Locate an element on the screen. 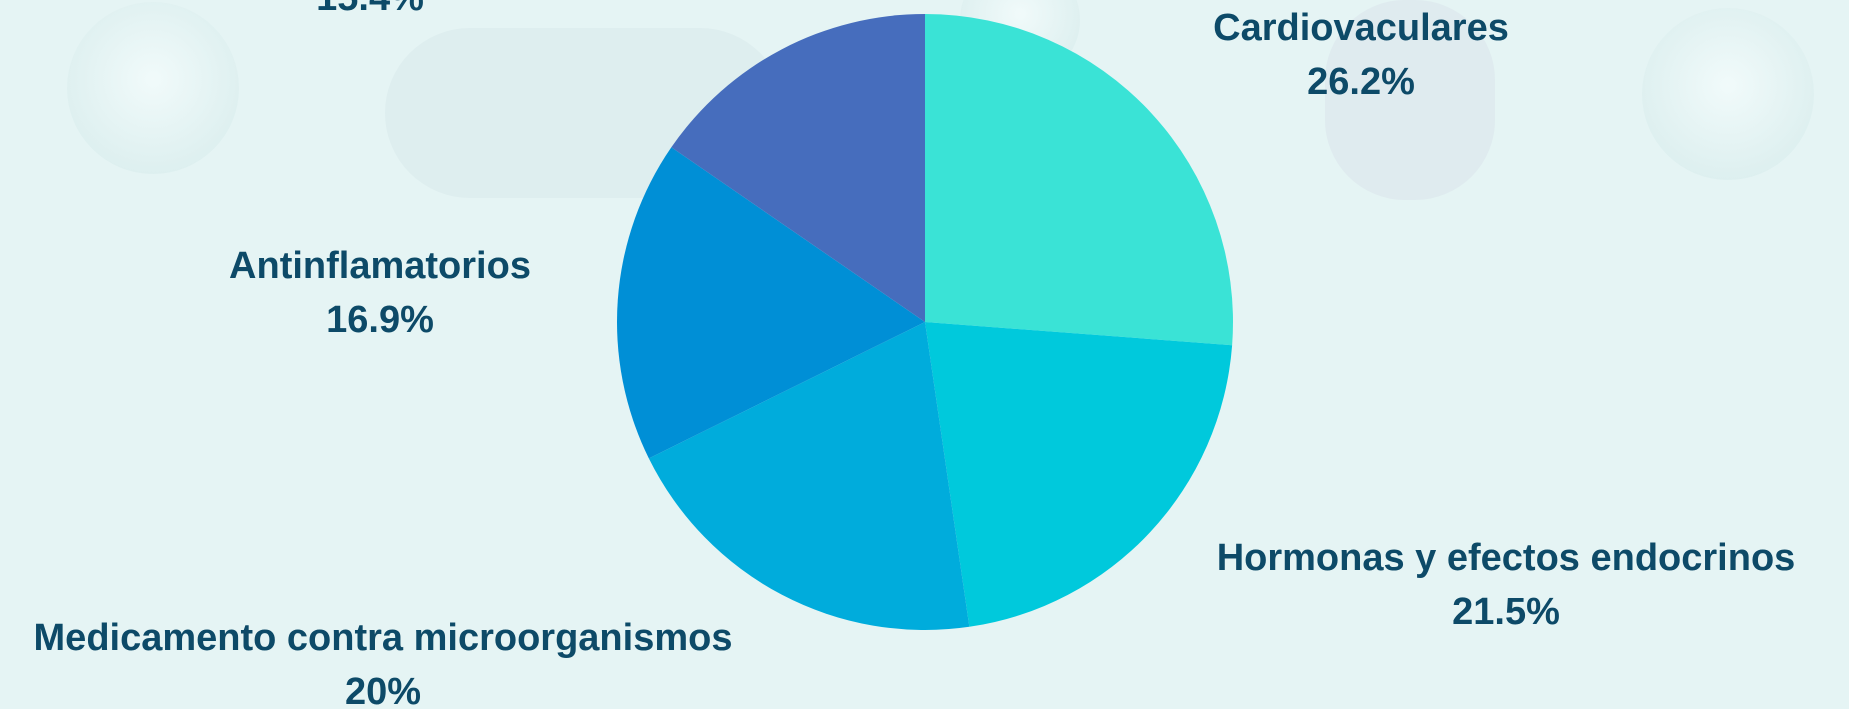 The width and height of the screenshot is (1849, 709). slice-label: Antinflamatorios is located at coordinates (380, 266).